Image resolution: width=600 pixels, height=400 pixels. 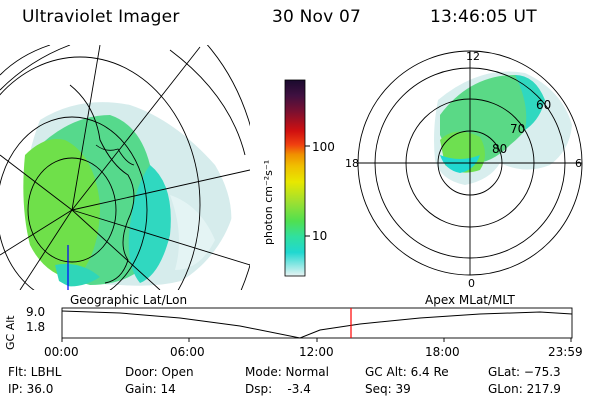 What do you see at coordinates (524, 372) in the screenshot?
I see `info-glat: GLat: −75.3` at bounding box center [524, 372].